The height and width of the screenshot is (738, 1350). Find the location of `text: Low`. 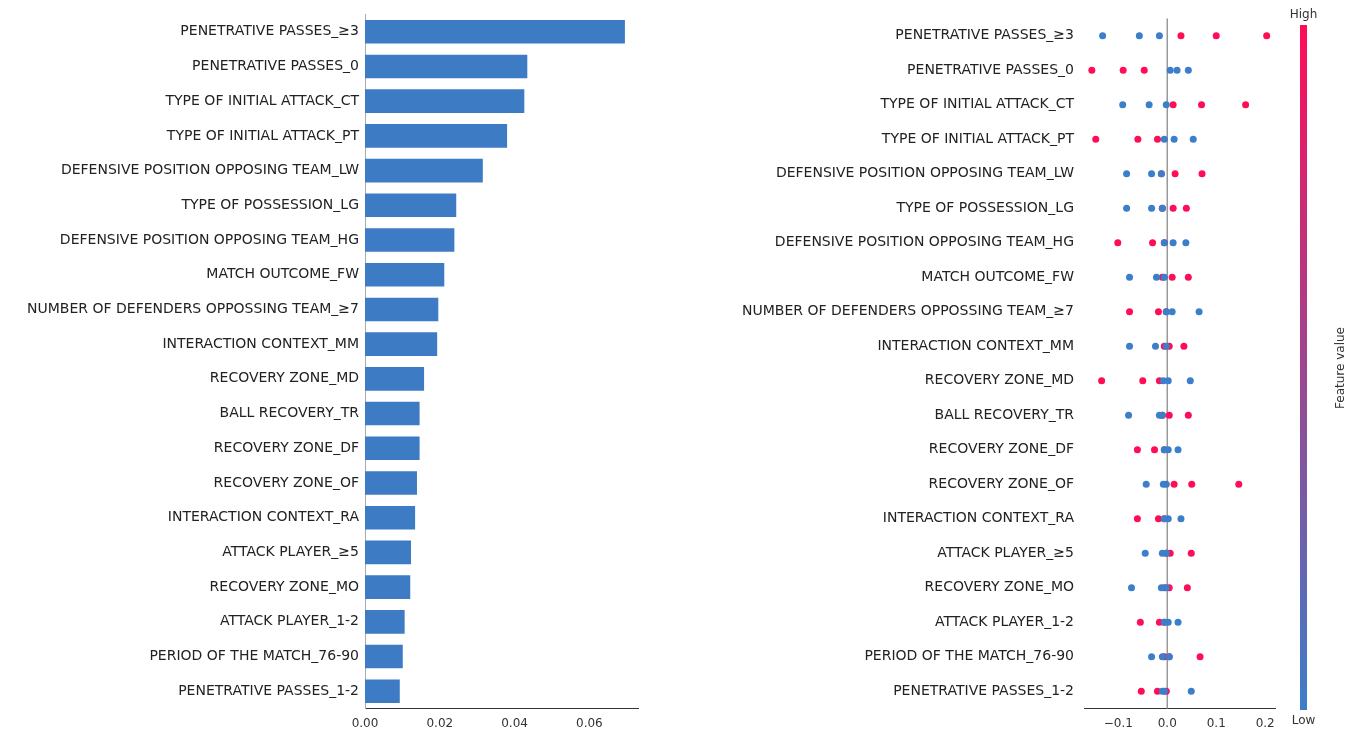

text: Low is located at coordinates (1303, 720).